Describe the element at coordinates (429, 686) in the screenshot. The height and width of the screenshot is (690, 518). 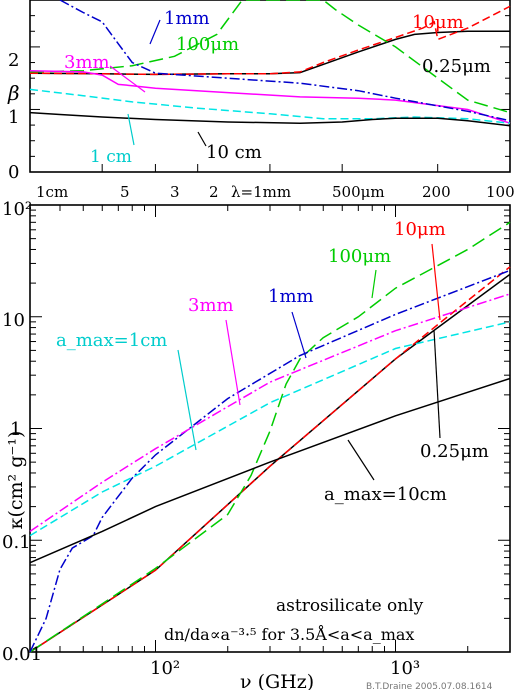
I see `credit: B.T.Draine 2005.07.08.1614` at that location.